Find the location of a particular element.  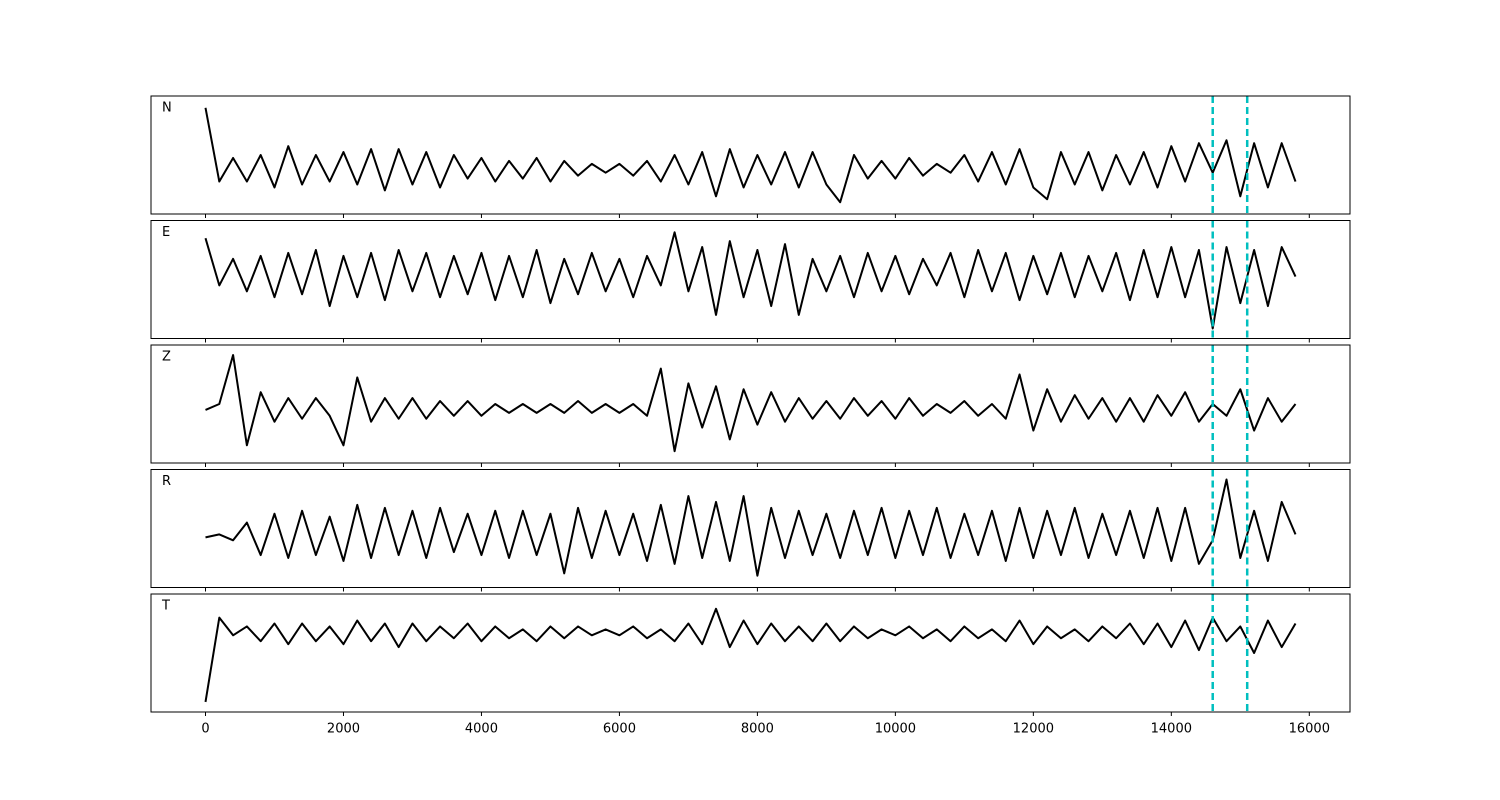

panel-label: E is located at coordinates (166, 232).